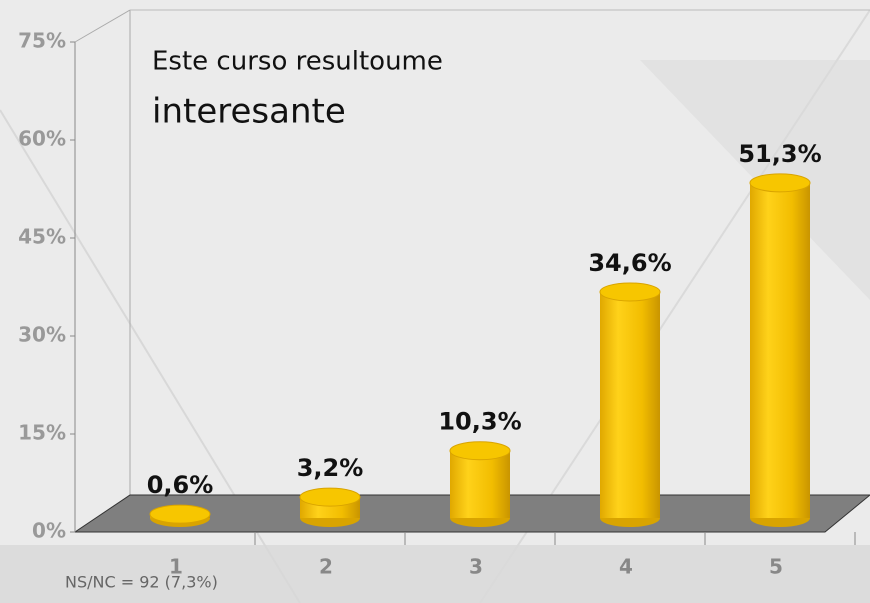 The width and height of the screenshot is (870, 603). Describe the element at coordinates (249, 112) in the screenshot. I see `chart-subtitle: interesante` at that location.